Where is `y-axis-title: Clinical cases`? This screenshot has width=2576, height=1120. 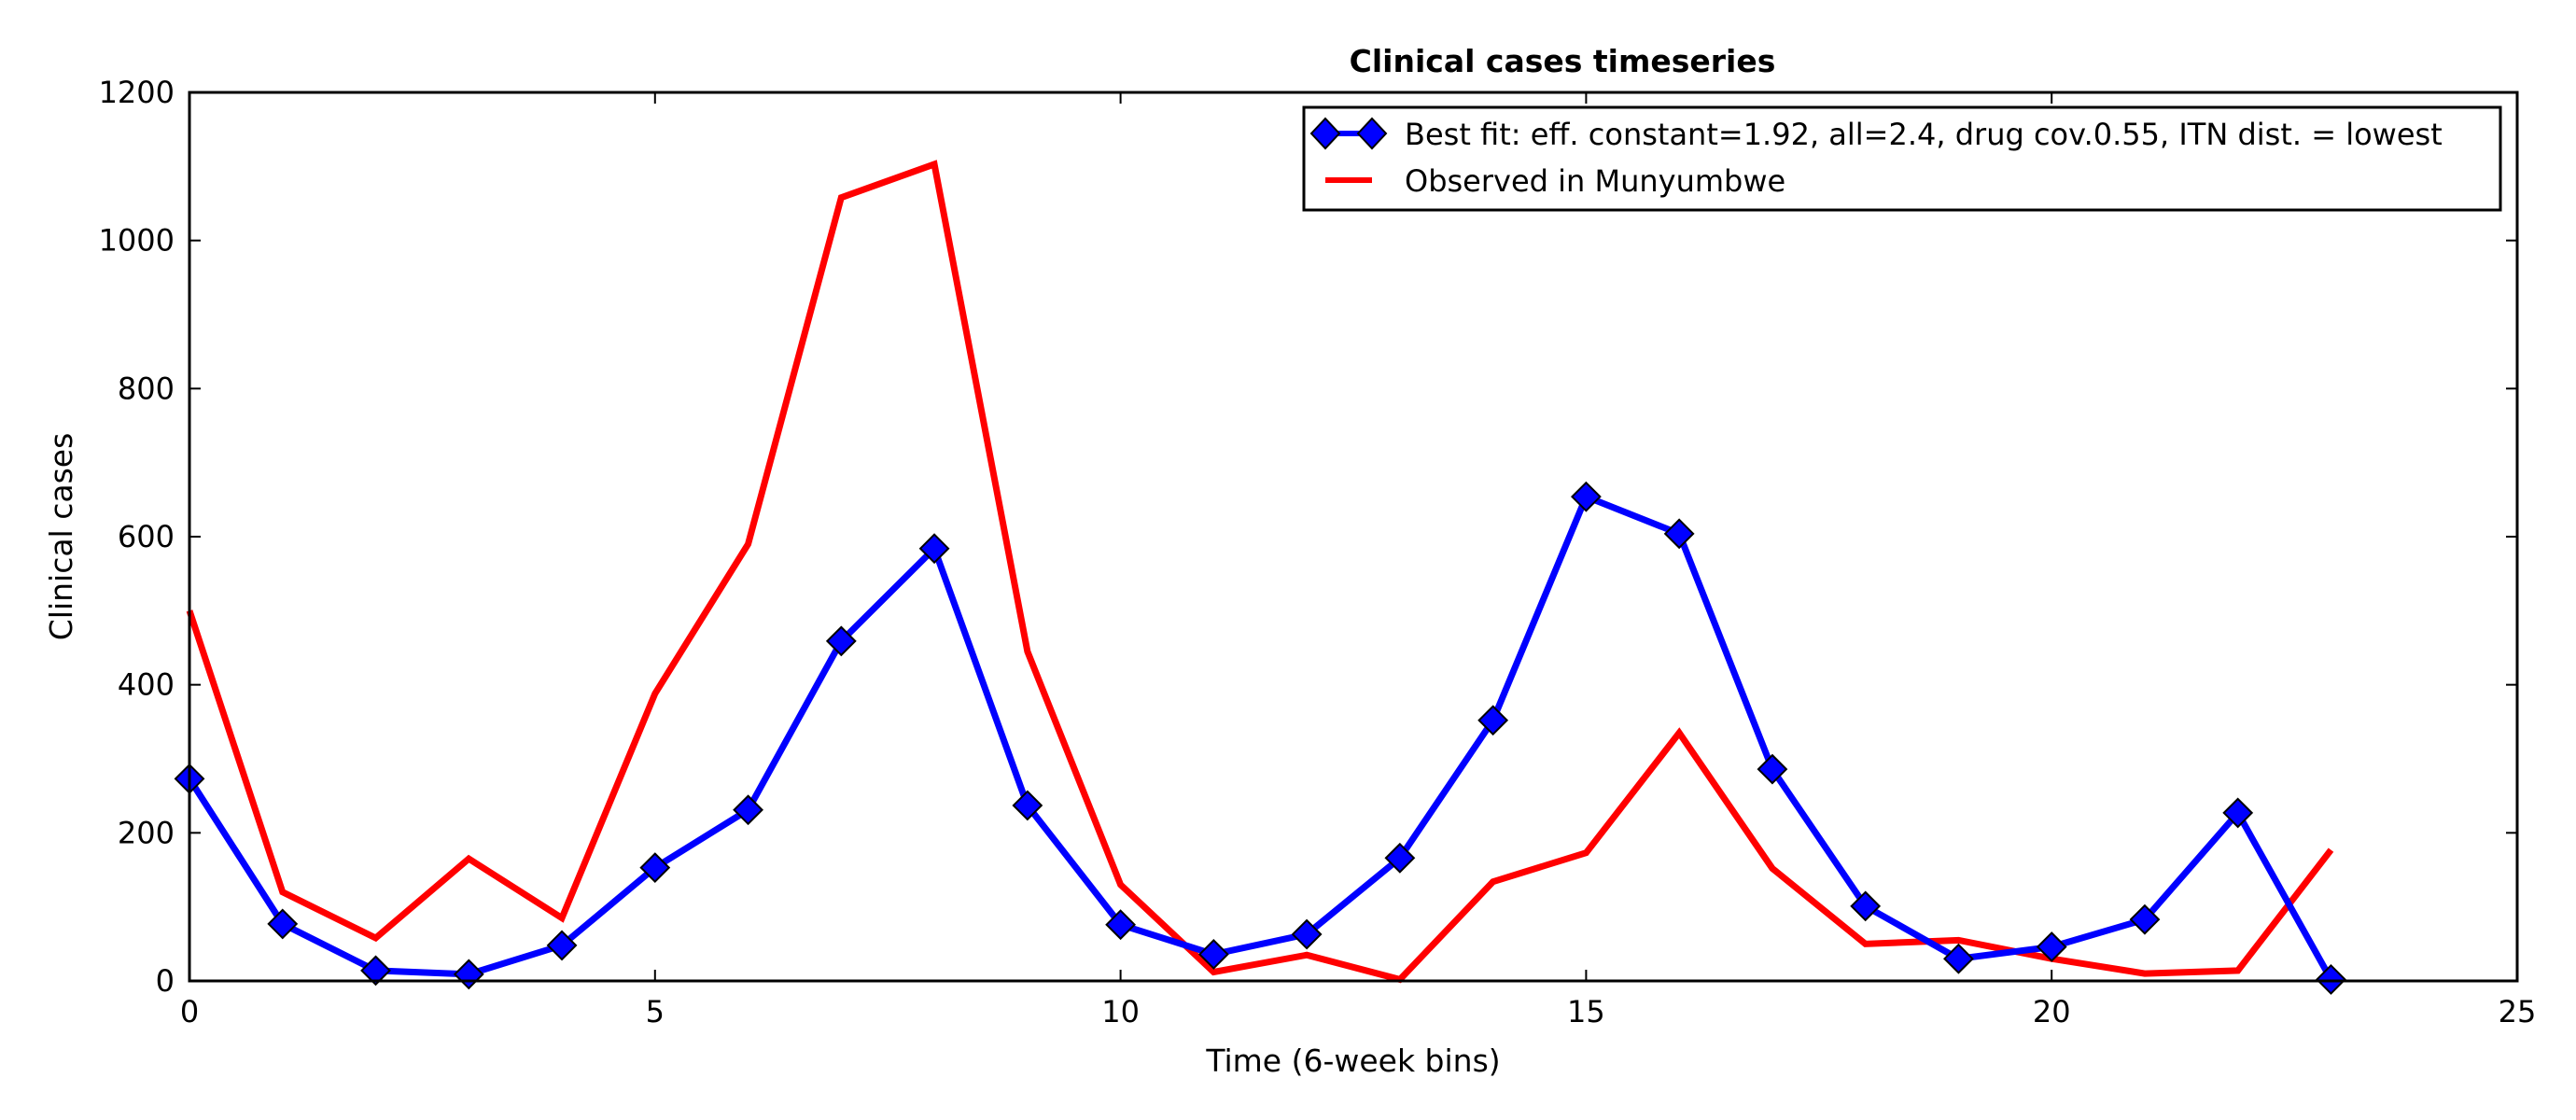
y-axis-title: Clinical cases is located at coordinates (61, 537).